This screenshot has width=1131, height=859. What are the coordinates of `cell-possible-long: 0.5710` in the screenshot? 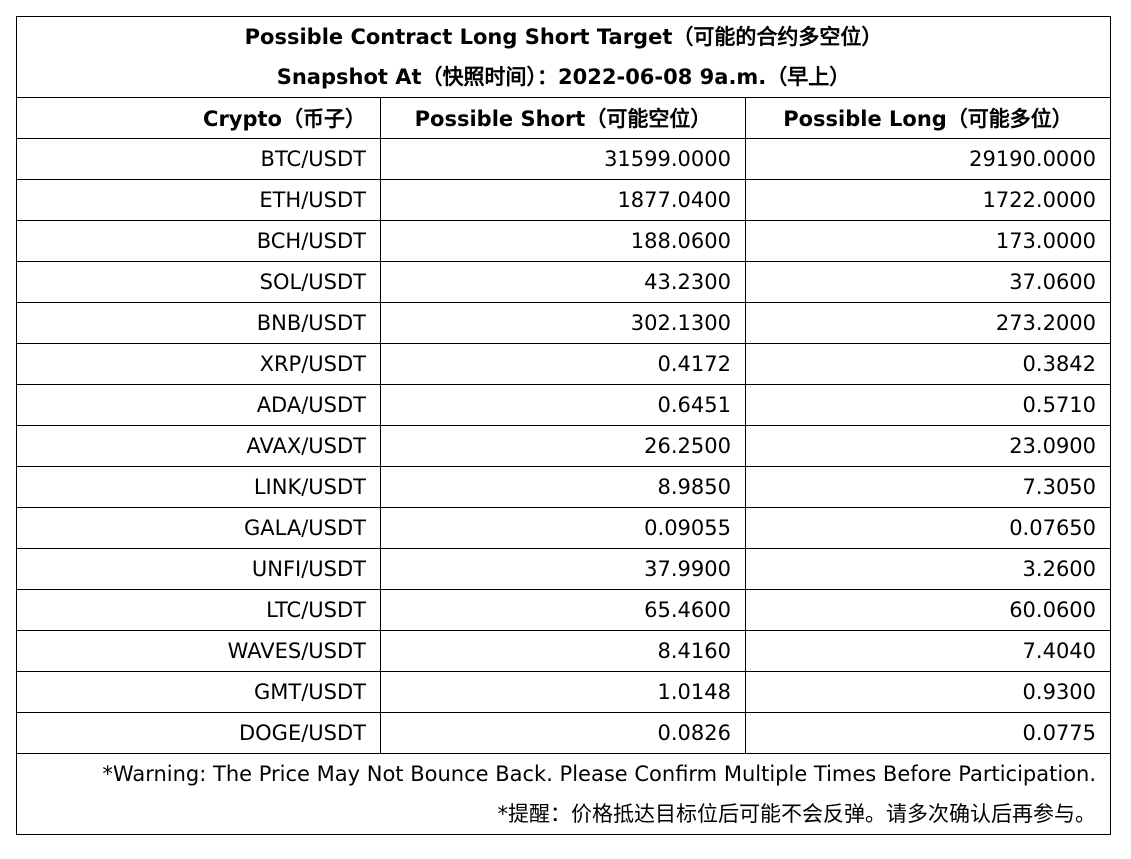 It's located at (928, 405).